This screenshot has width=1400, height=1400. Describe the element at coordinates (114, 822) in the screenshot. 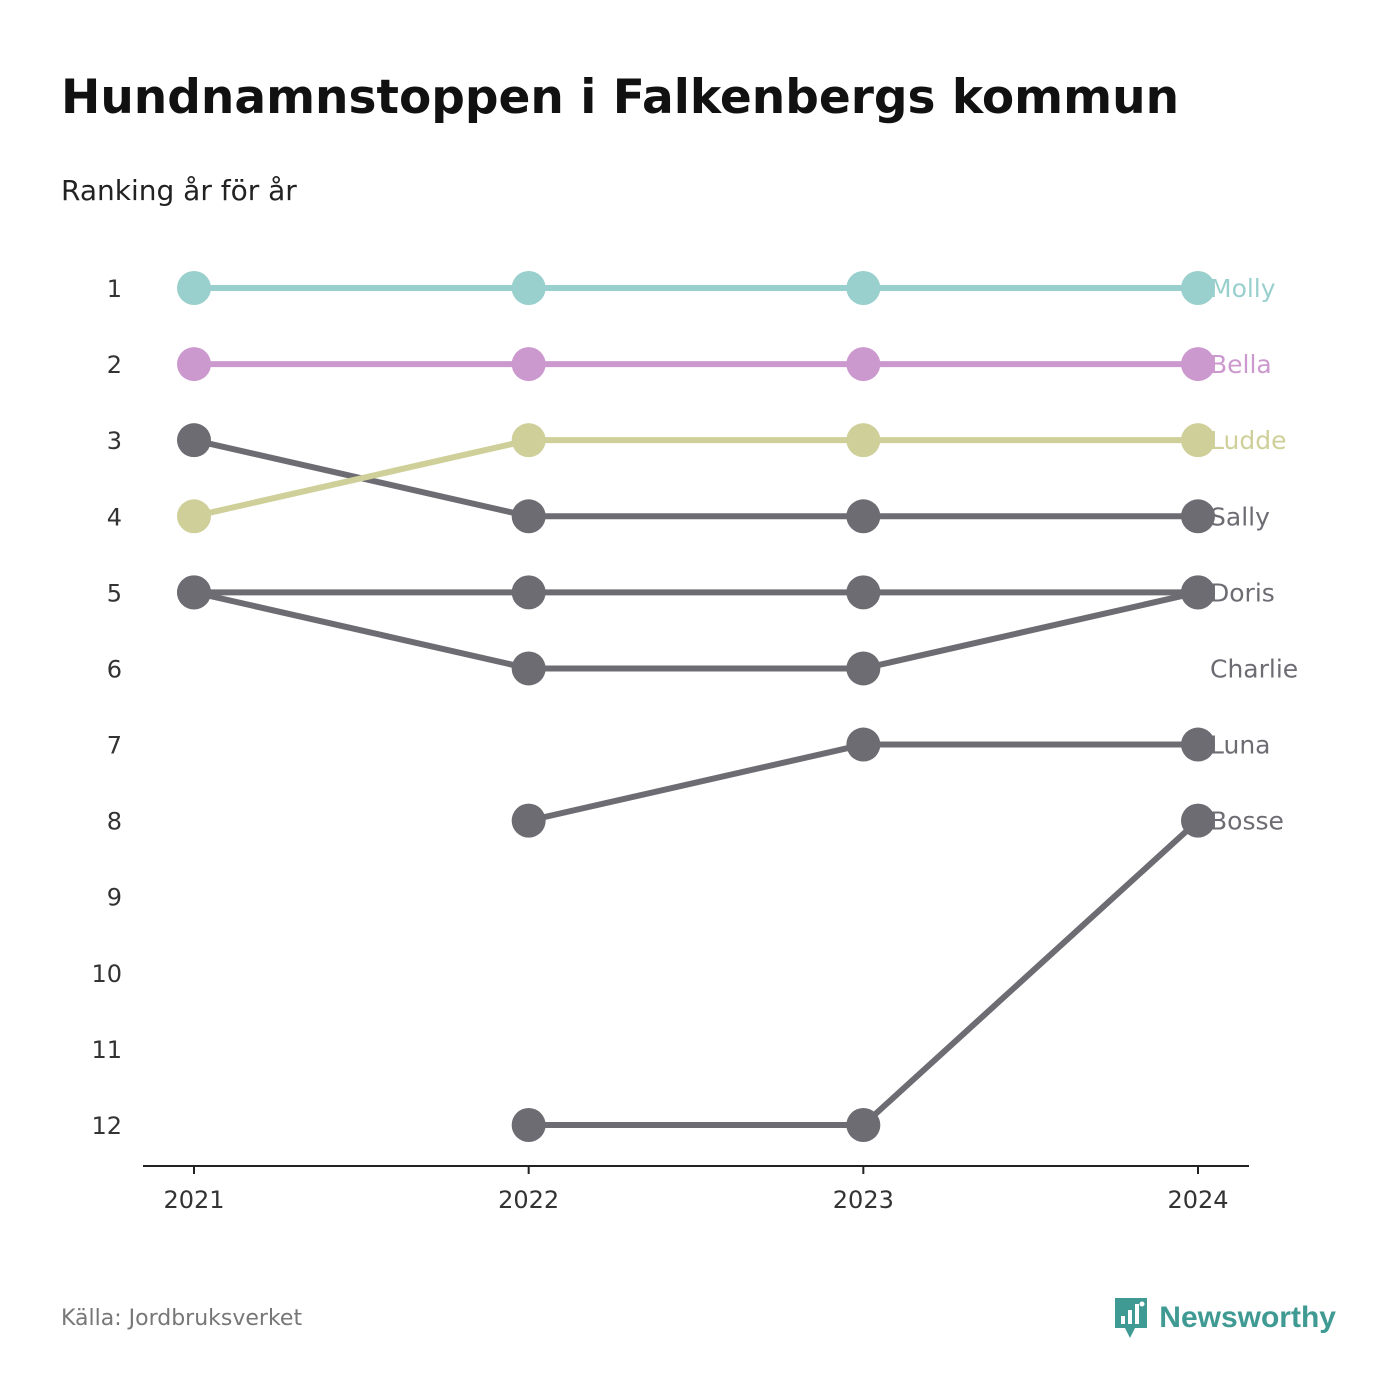

I see `y-tick-label: 8` at that location.